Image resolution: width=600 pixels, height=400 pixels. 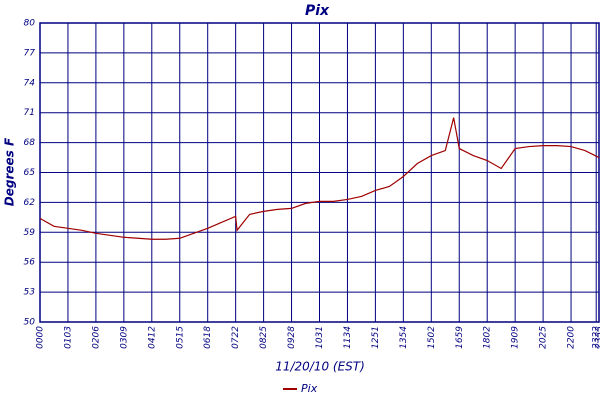 I want to click on y-tick-label: 59, so click(x=30, y=233).